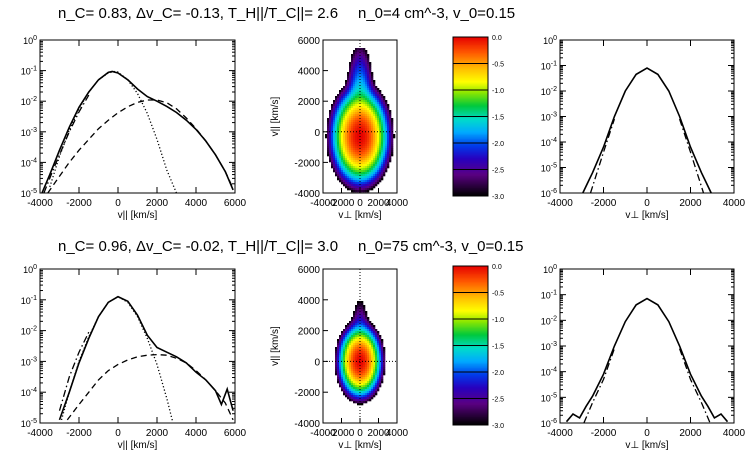  Describe the element at coordinates (498, 65) in the screenshot. I see `r1_2d-colorbar-label: -0.5` at that location.